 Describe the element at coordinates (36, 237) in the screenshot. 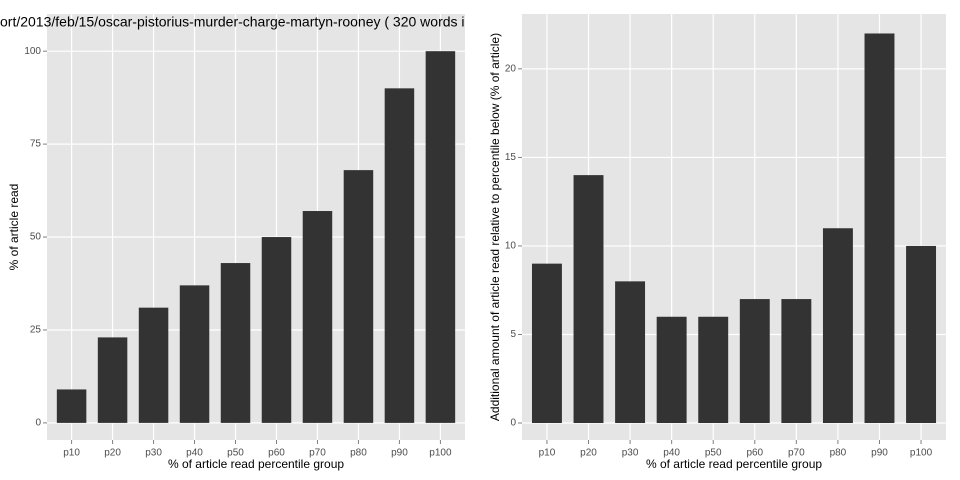

I see `y-tick-label: 50` at that location.